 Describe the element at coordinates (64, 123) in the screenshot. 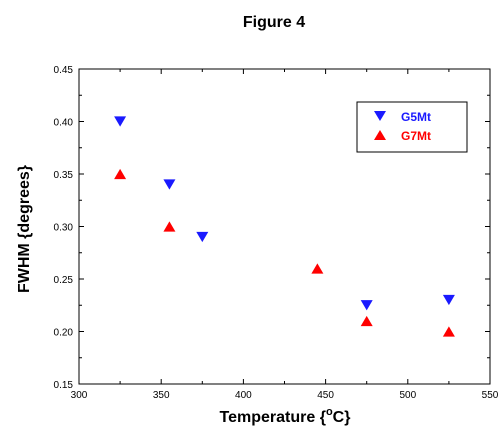

I see `y-tick-label: 0.40` at that location.